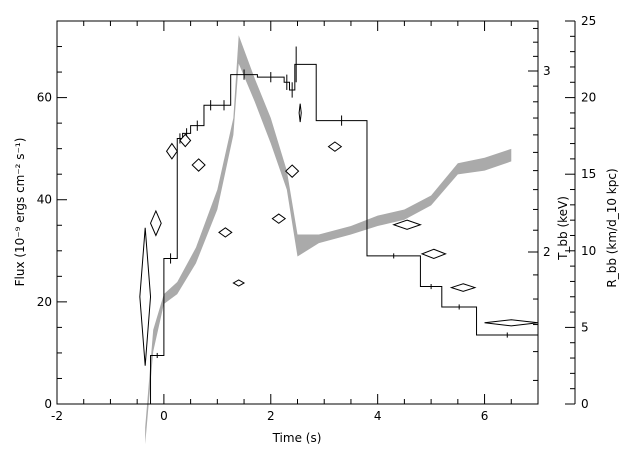  I want to click on x-axis-title: Time (s), so click(297, 438).